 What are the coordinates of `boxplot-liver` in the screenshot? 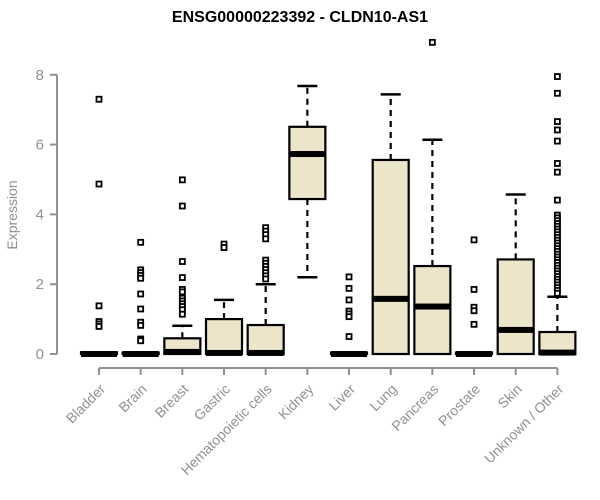 It's located at (349, 315).